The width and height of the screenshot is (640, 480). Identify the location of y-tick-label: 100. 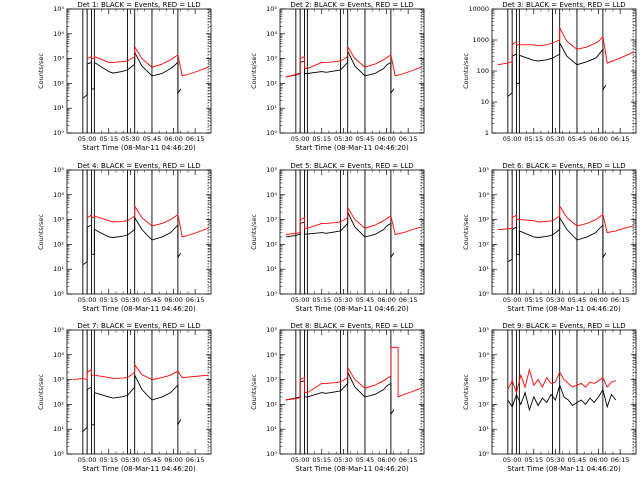
(483, 71).